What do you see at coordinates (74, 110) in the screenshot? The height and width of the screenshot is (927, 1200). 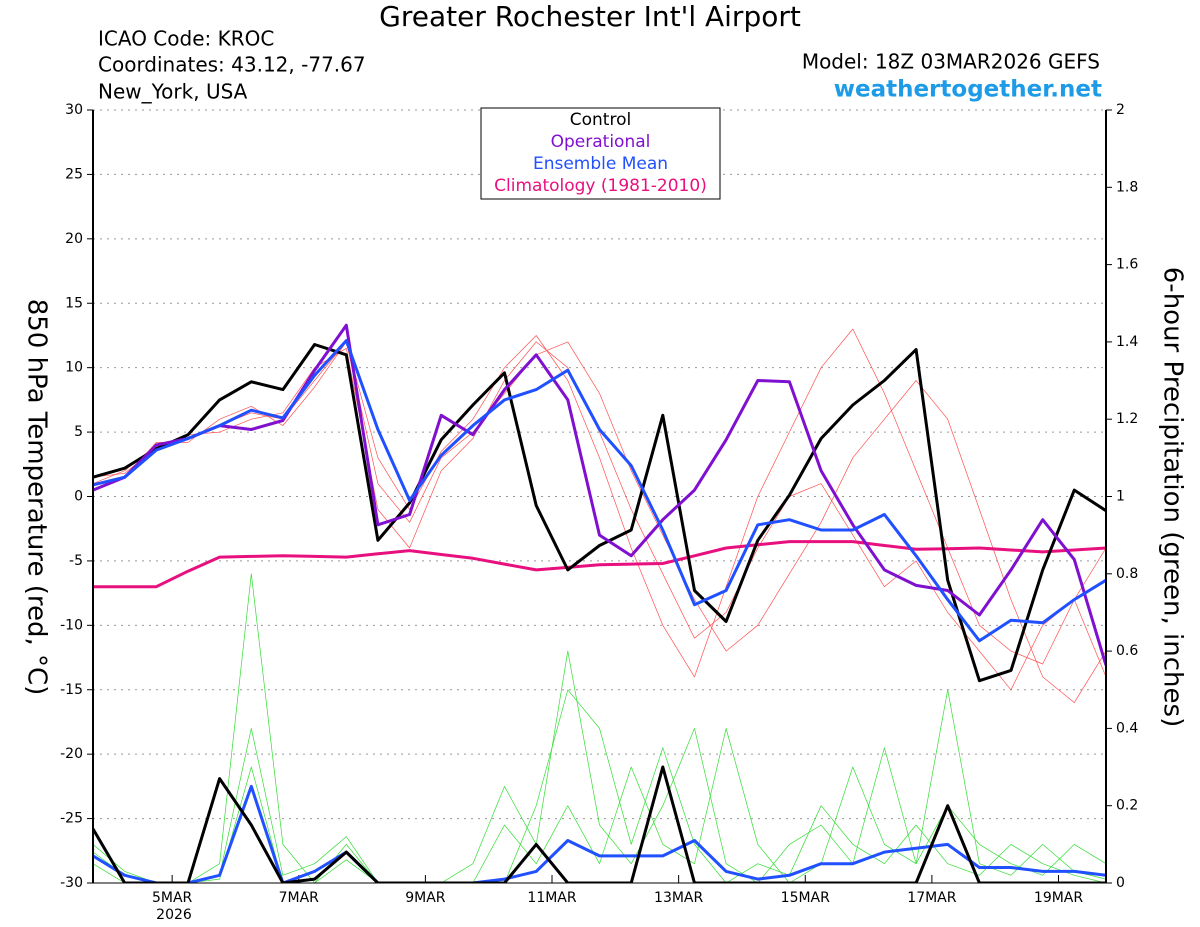 I see `y-tick-label: 30` at bounding box center [74, 110].